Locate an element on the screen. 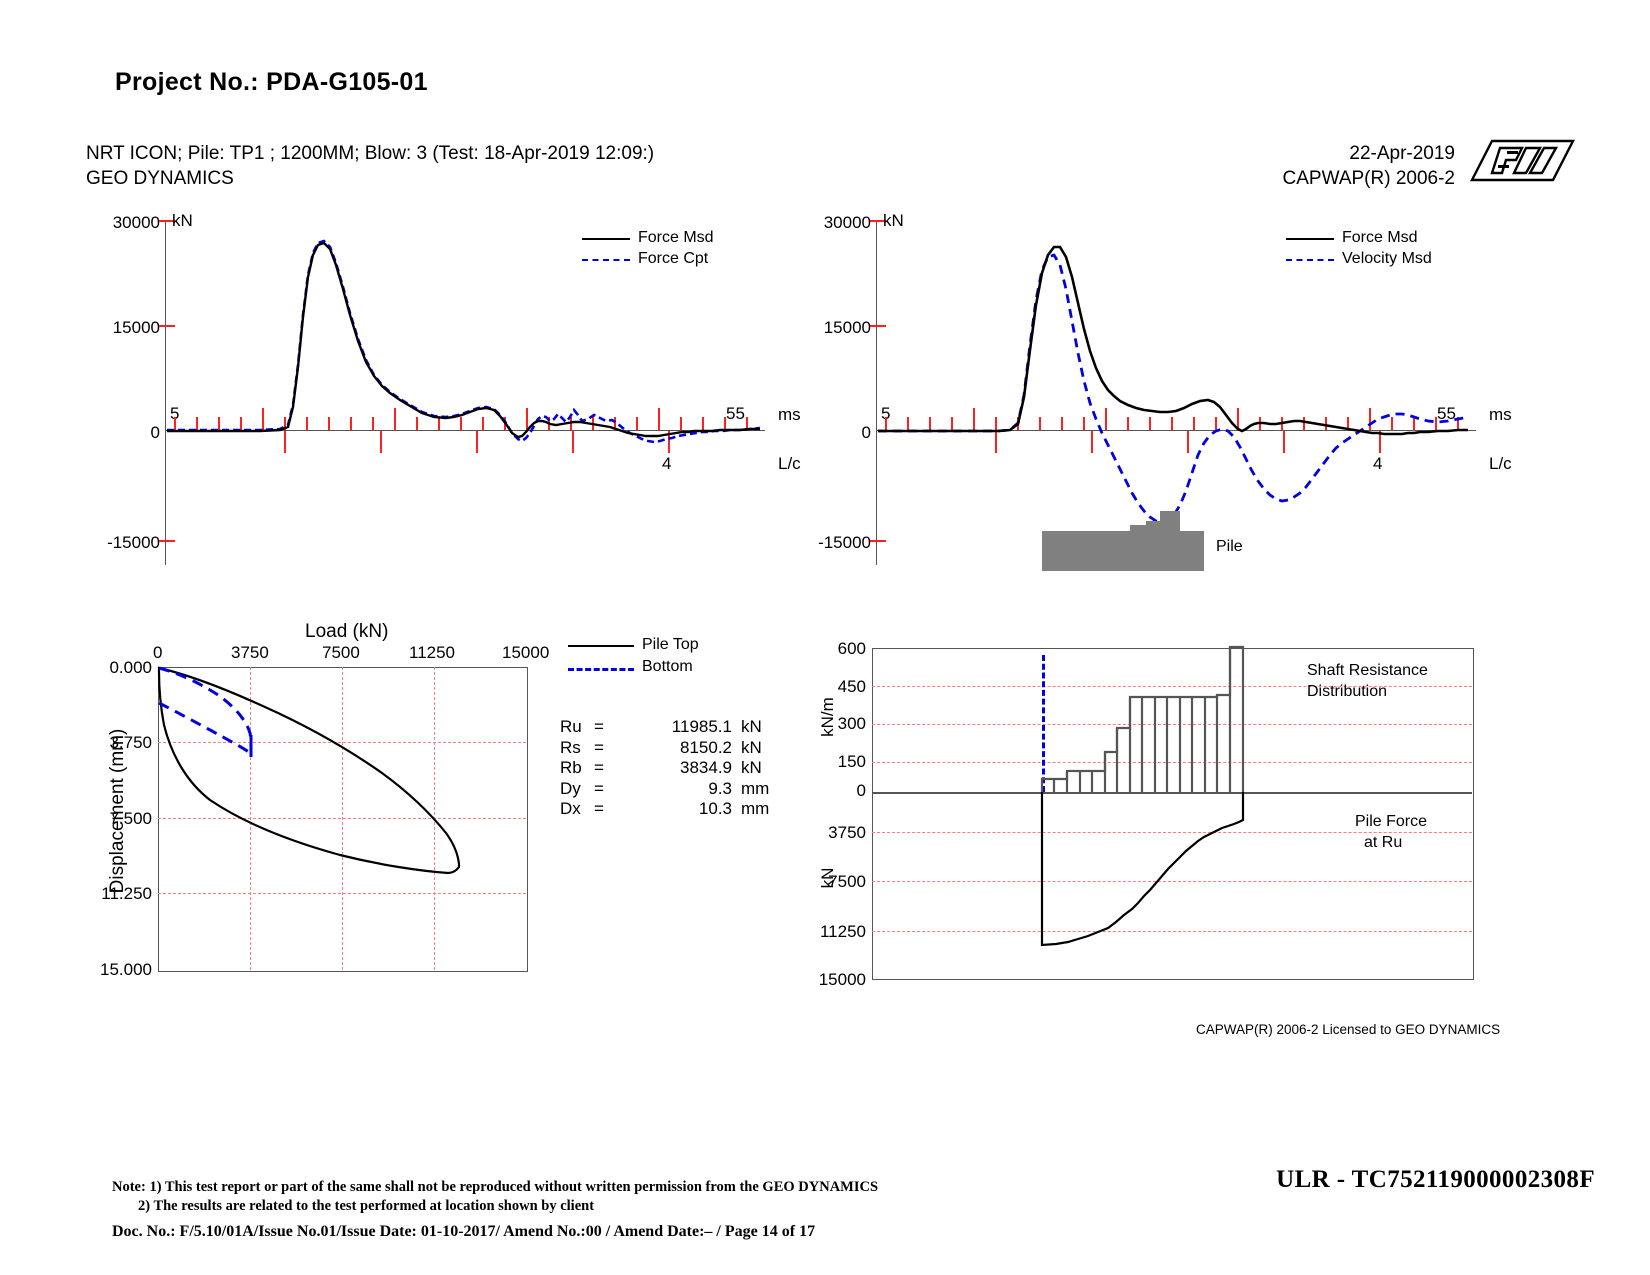 Image resolution: width=1650 pixels, height=1275 pixels. y-tick-0: 0.000 is located at coordinates (130, 667).